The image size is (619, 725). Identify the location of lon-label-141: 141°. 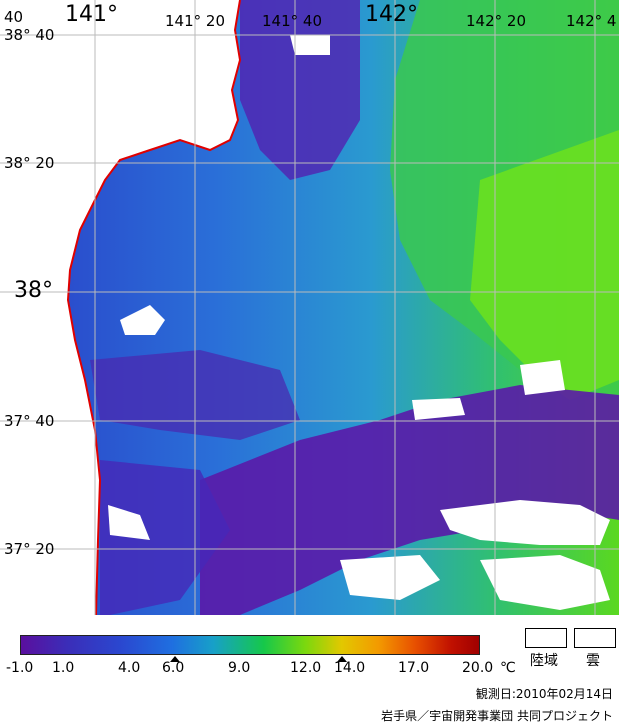
(91, 14).